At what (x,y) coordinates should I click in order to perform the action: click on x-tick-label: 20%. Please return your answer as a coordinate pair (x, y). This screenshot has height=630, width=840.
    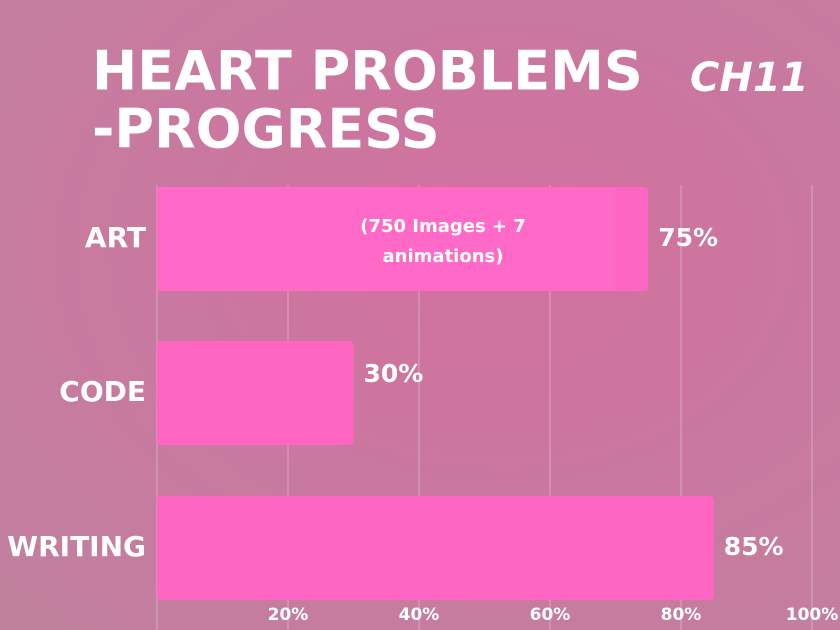
    Looking at the image, I should click on (288, 615).